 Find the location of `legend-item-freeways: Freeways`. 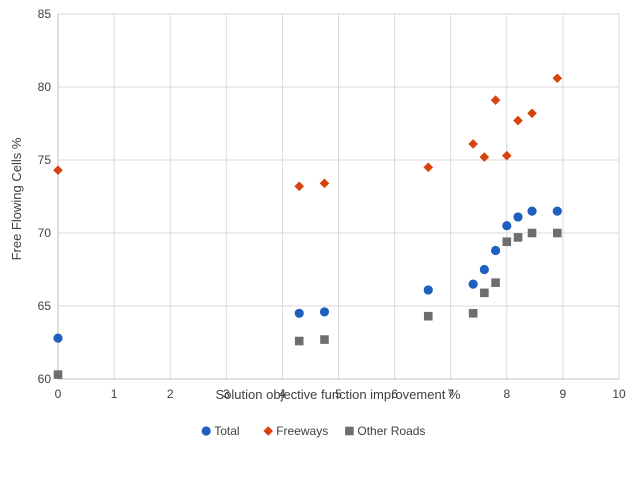

legend-item-freeways: Freeways is located at coordinates (295, 431).